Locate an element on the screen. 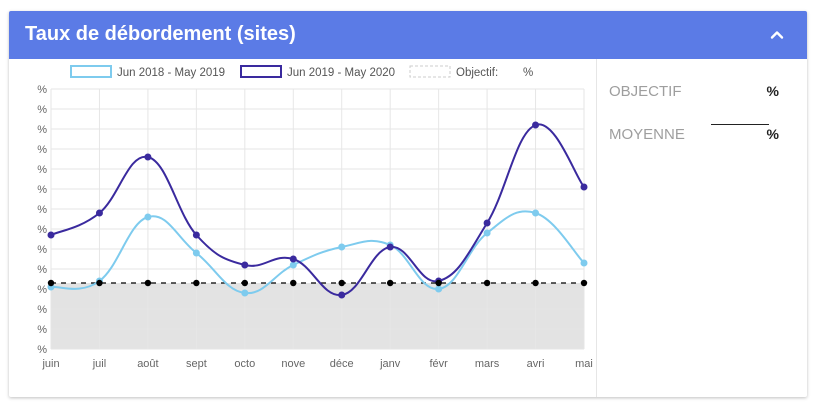 The width and height of the screenshot is (816, 403). x-tick-label: juin is located at coordinates (50, 364).